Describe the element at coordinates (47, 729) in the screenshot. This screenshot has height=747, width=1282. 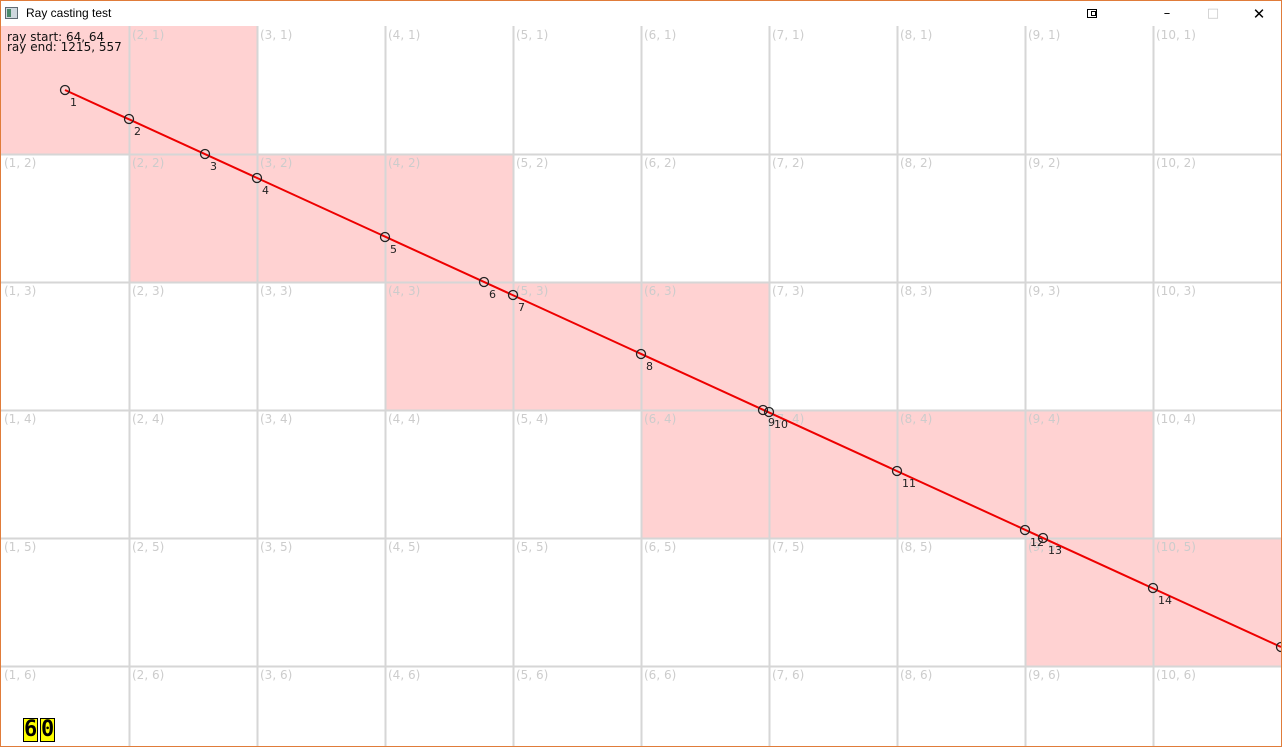
I see `fps-digit: 0` at that location.